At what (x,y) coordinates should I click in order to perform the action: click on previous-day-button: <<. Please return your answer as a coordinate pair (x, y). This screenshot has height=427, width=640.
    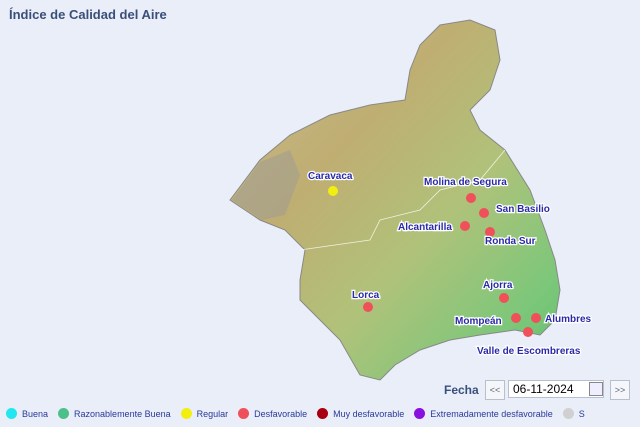
    Looking at the image, I should click on (495, 390).